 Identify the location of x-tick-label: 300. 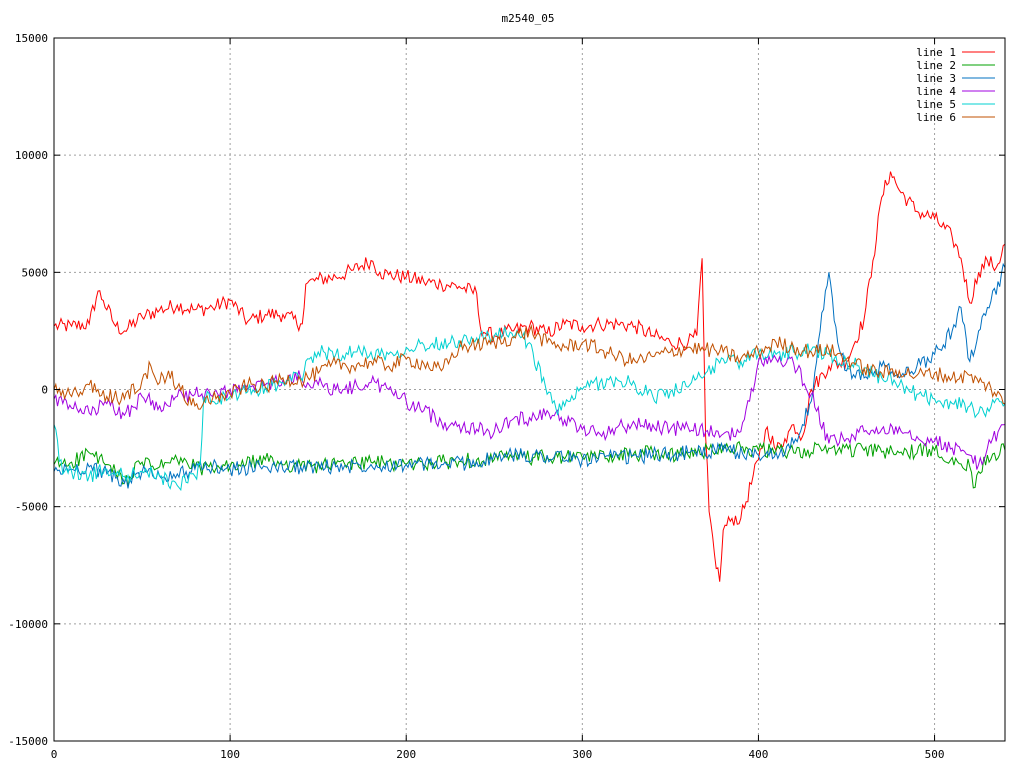
(582, 754).